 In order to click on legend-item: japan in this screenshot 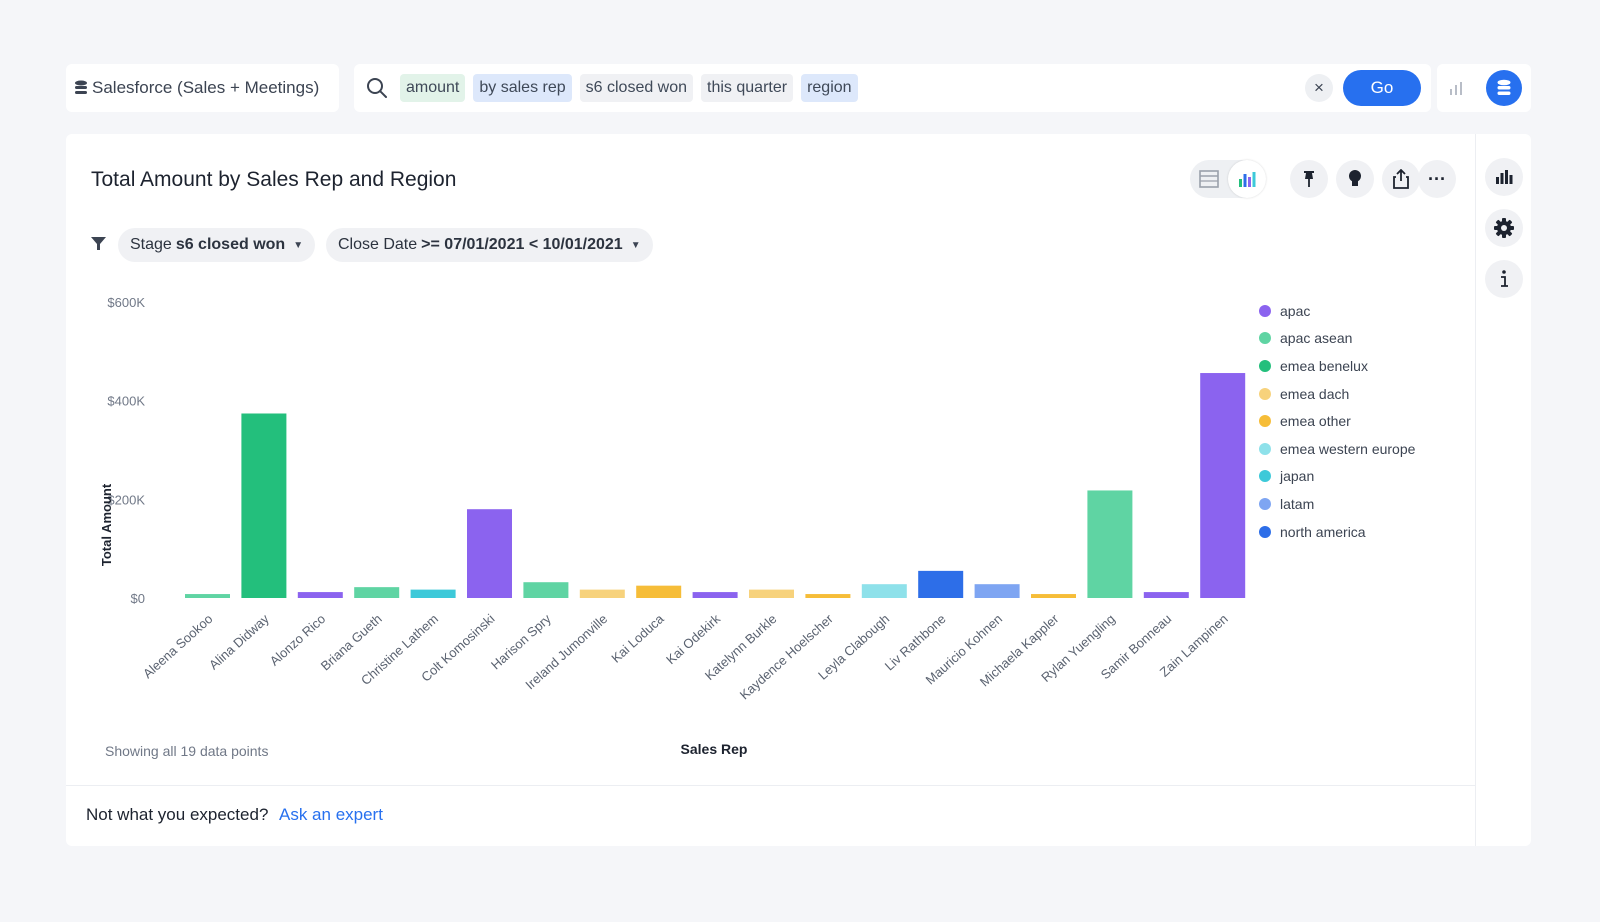, I will do `click(1337, 477)`.